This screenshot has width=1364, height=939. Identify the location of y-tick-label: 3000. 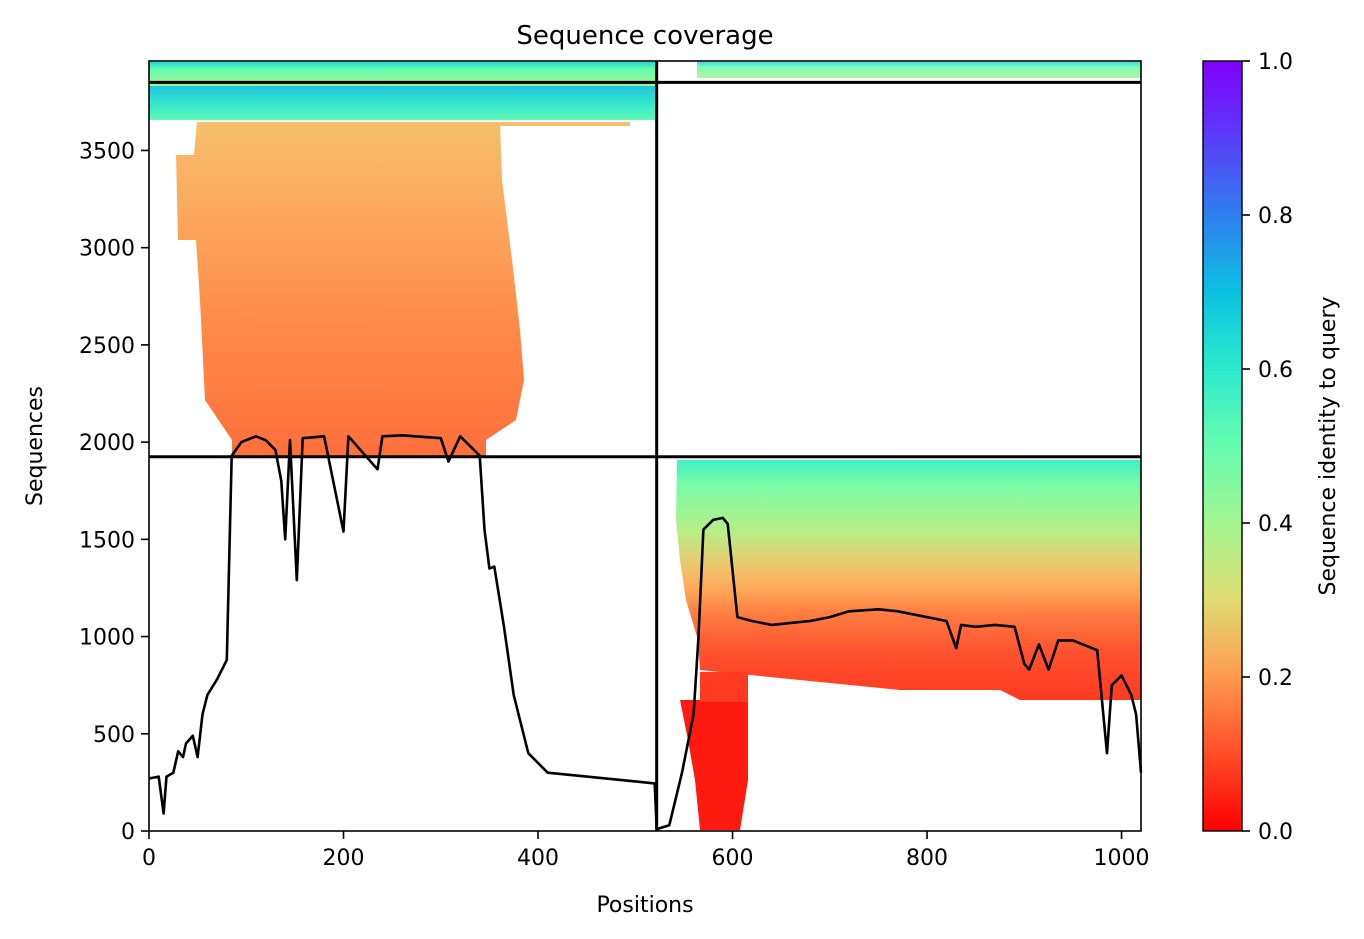
(107, 249).